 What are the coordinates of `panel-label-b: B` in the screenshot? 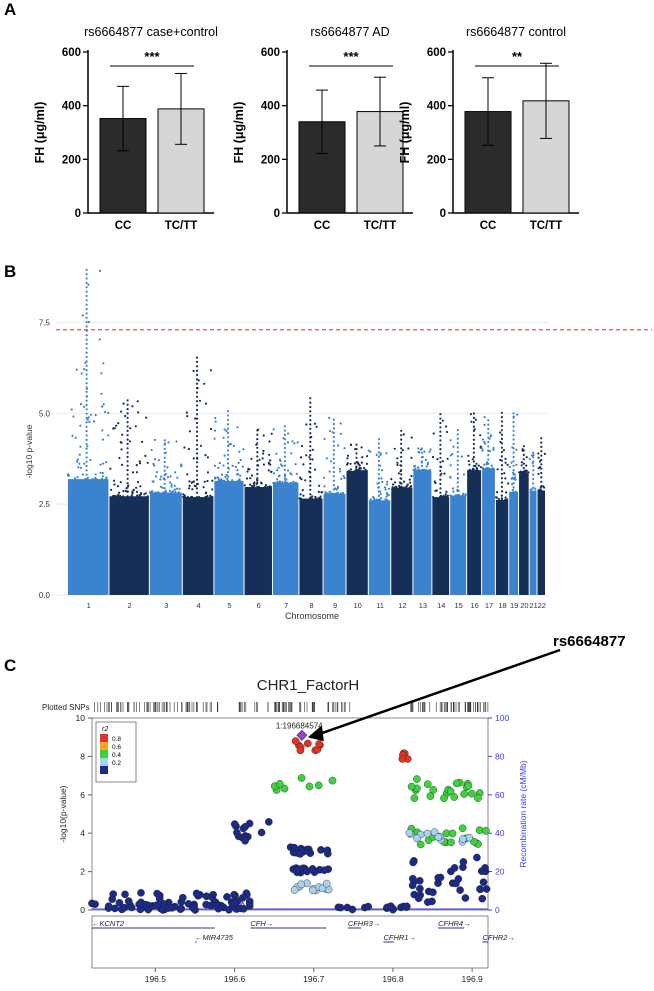 It's located at (10, 271).